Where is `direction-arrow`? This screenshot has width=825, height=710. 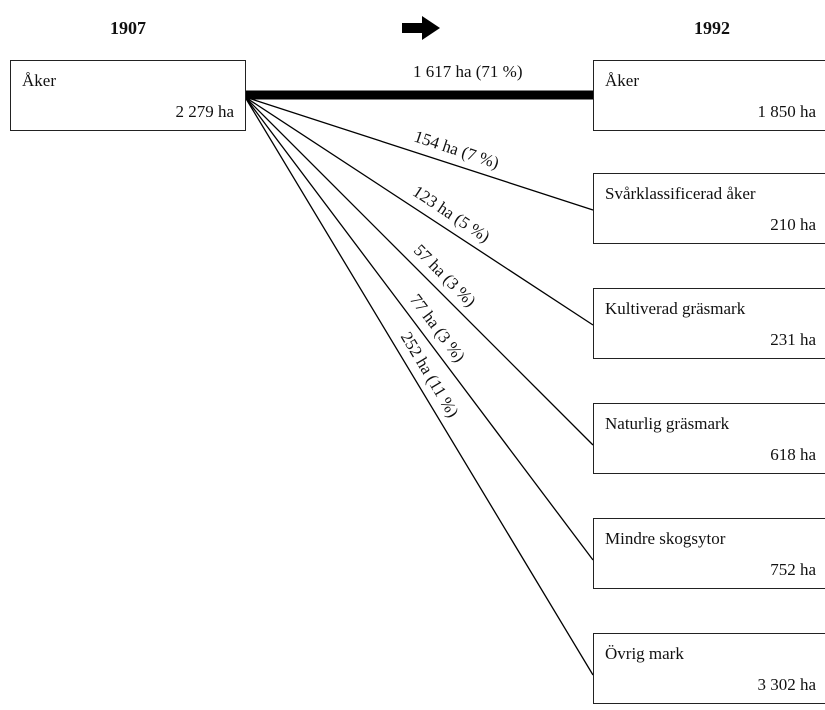
direction-arrow is located at coordinates (421, 28).